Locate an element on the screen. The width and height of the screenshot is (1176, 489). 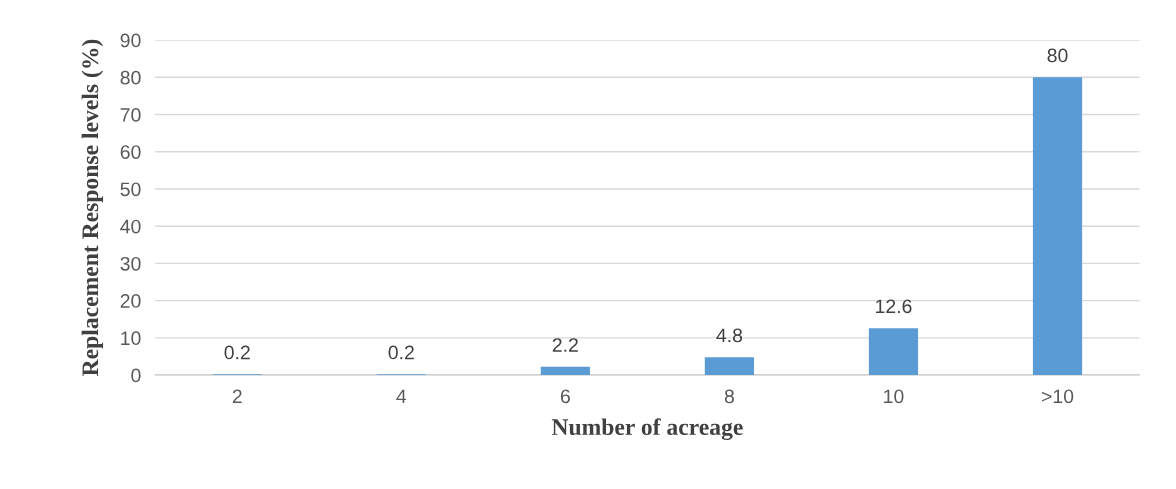
y-tick-label: 60 is located at coordinates (130, 152).